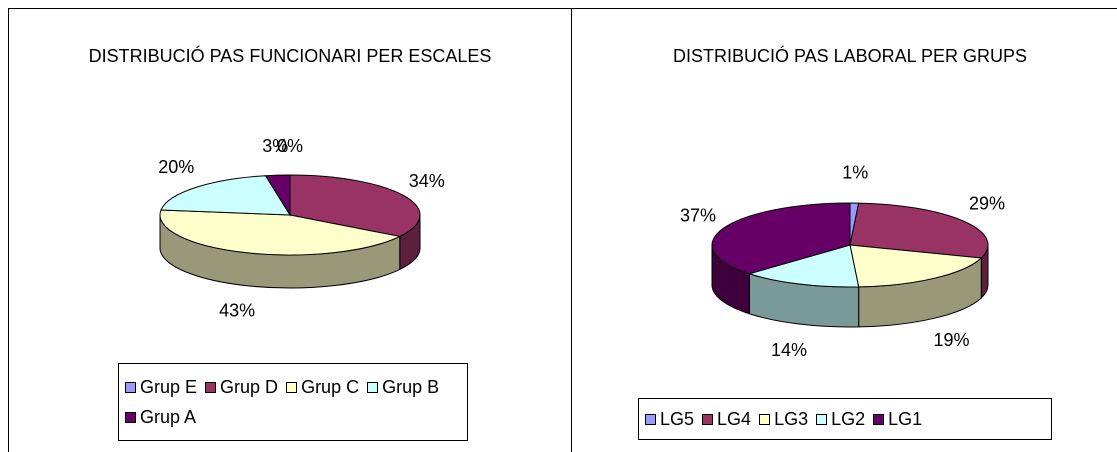 This screenshot has width=1117, height=452. I want to click on legend: LG5 LG4 LG3 LG2 LG1, so click(845, 419).